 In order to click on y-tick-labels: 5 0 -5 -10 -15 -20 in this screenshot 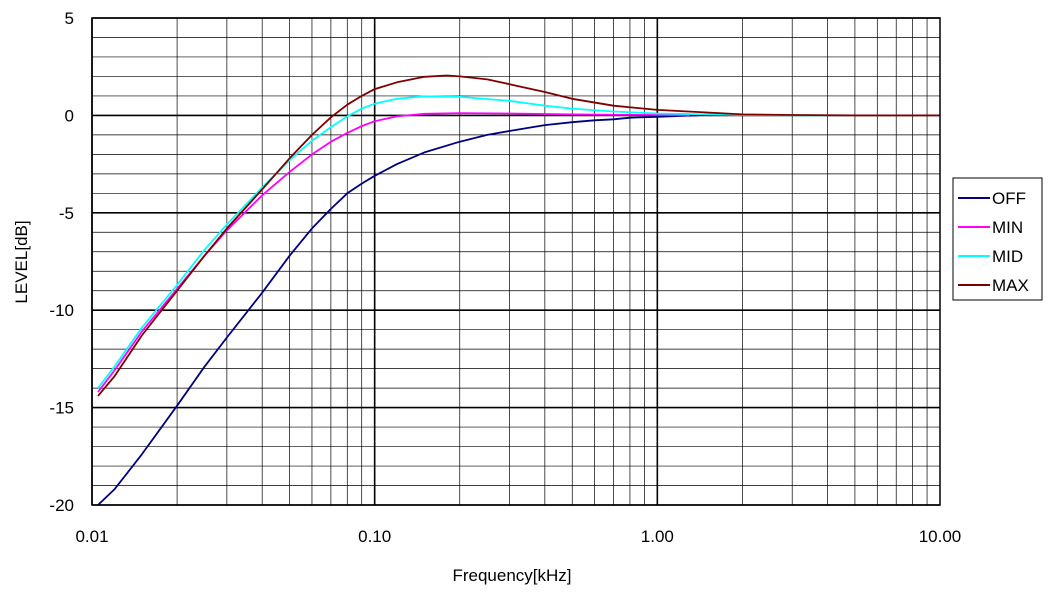, I will do `click(61, 262)`.